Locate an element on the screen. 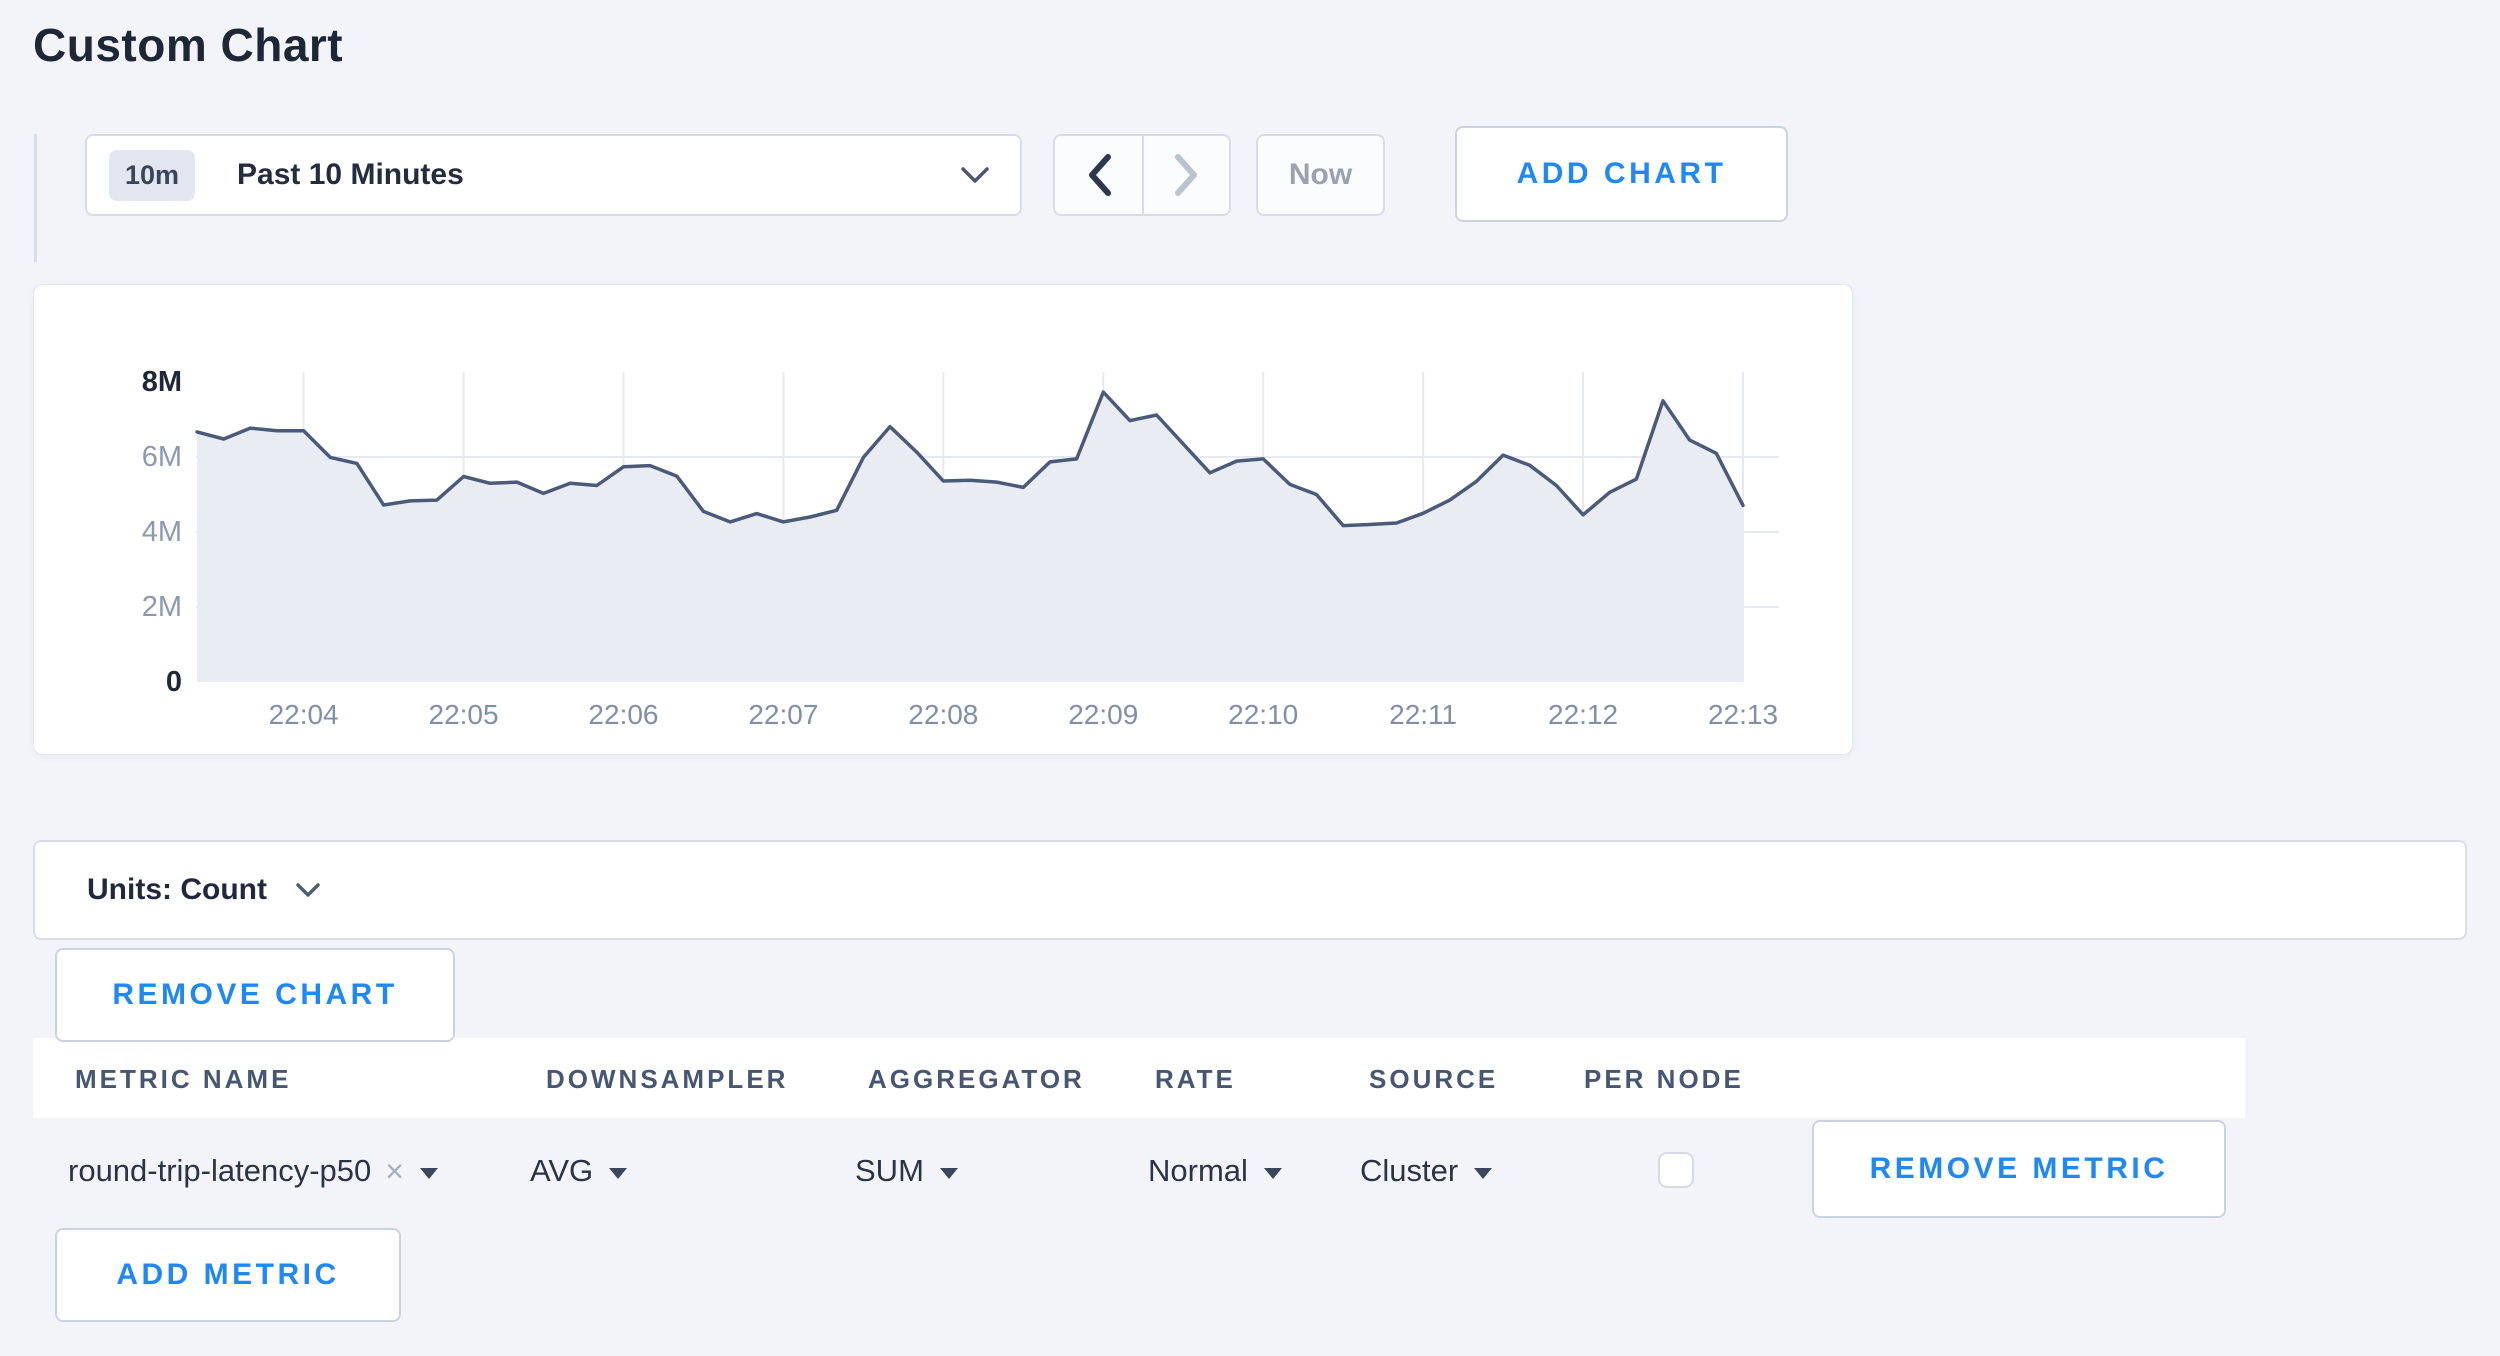  step-forward-button is located at coordinates (1185, 175).